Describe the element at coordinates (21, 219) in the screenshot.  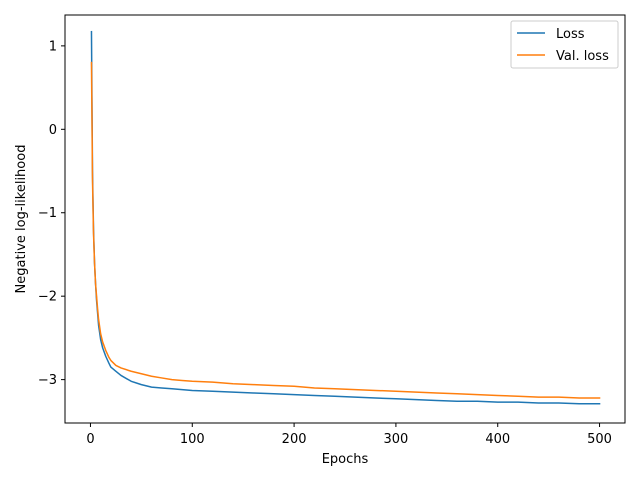
I see `y-axis-label: Negative log-likelihood` at that location.